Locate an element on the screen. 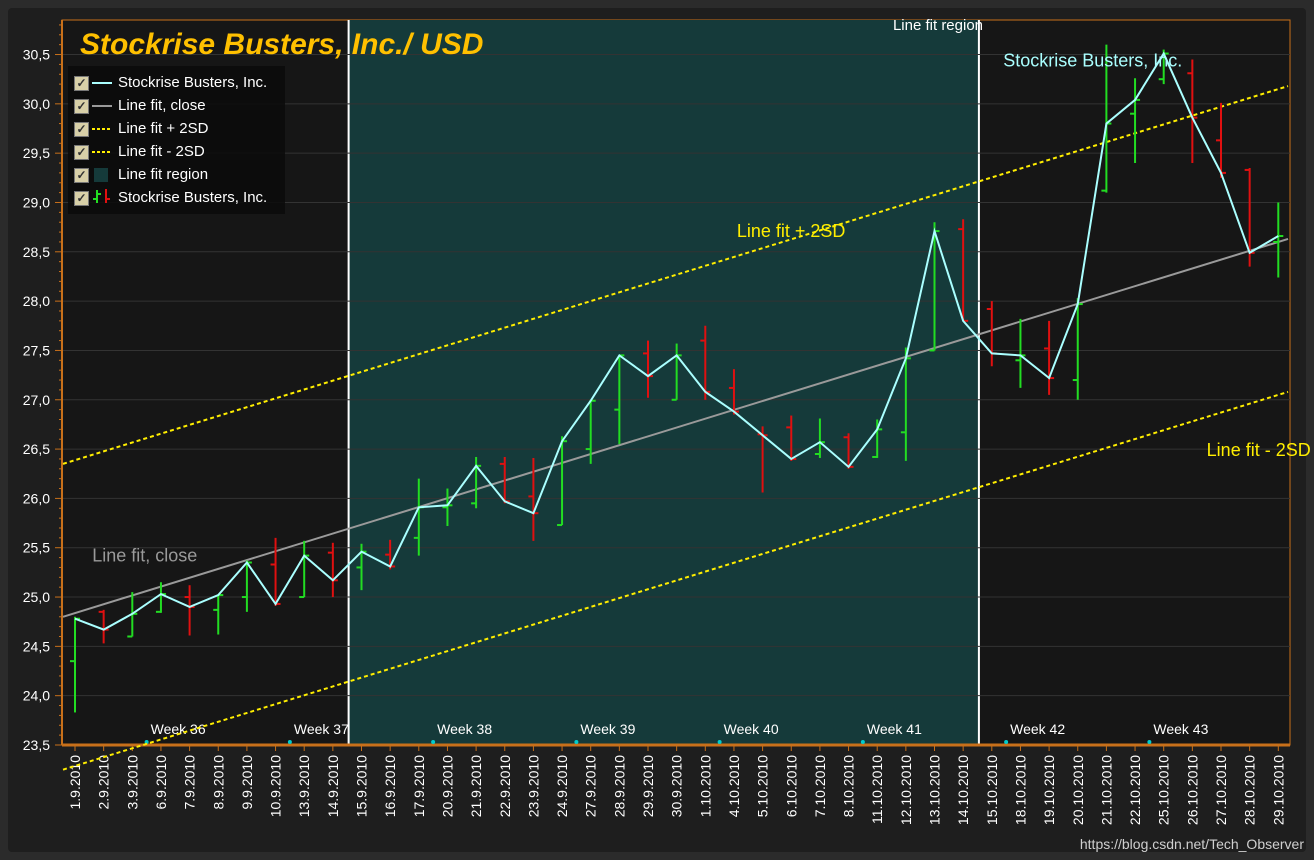 This screenshot has width=1314, height=860. legend-label: Line fit, close is located at coordinates (162, 105).